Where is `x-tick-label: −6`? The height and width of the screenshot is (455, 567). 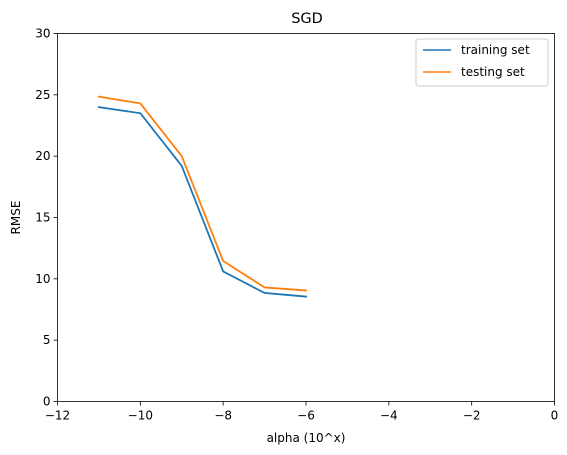 x-tick-label: −6 is located at coordinates (306, 416).